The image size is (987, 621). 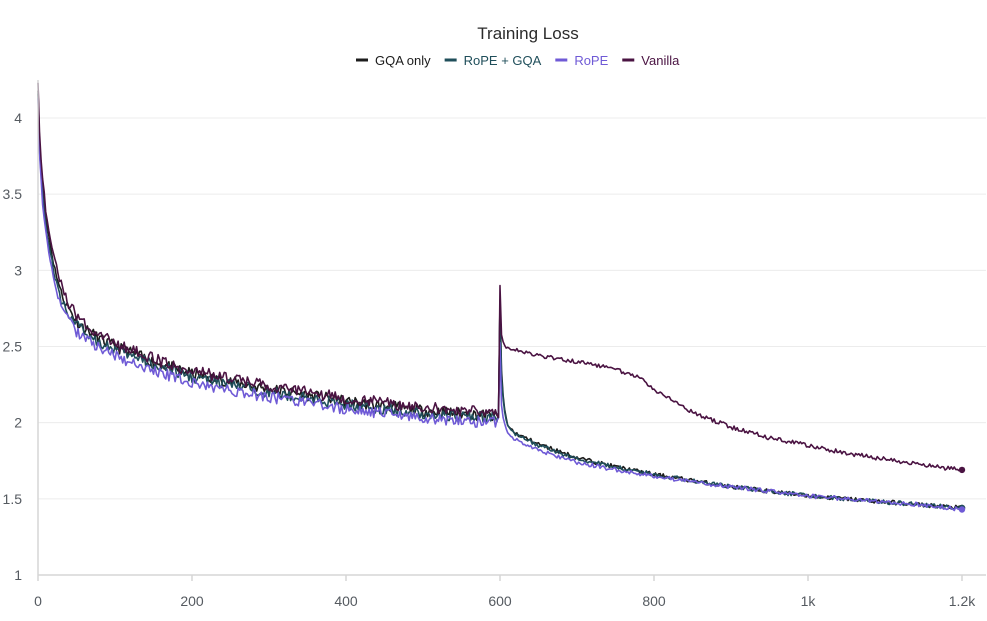 I want to click on legend-item: GQA only, so click(x=393, y=60).